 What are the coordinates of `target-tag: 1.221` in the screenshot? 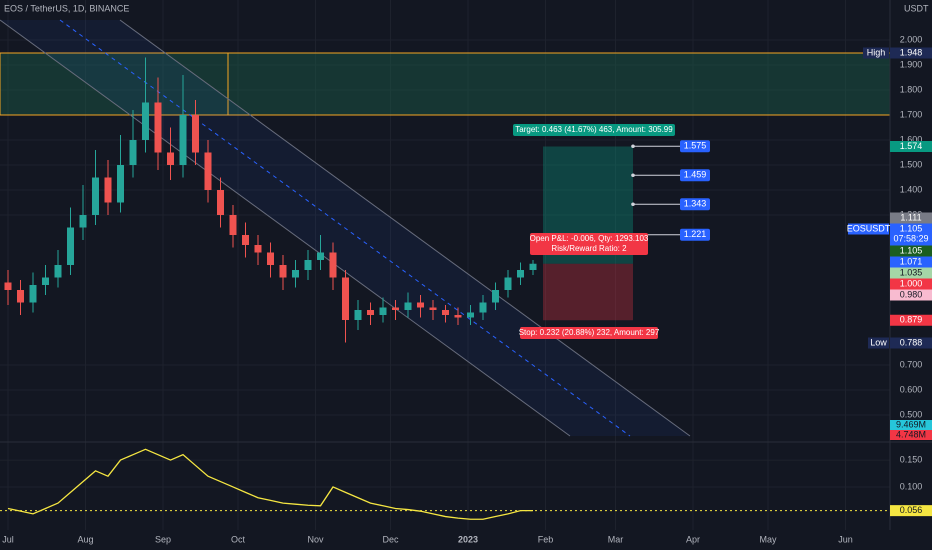 It's located at (695, 234).